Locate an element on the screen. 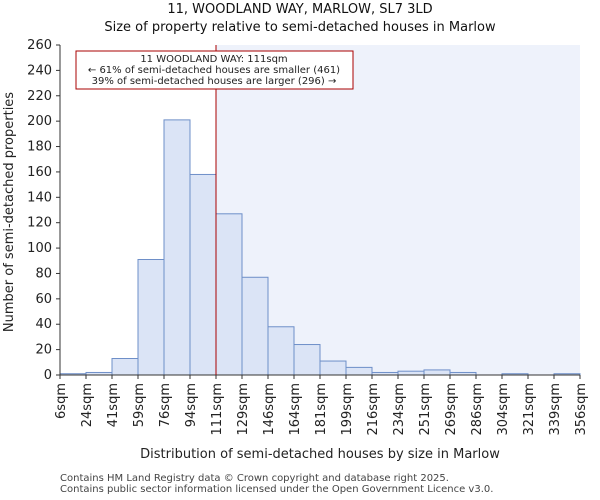 The image size is (600, 500). y-tick-label: 240 is located at coordinates (39, 70).